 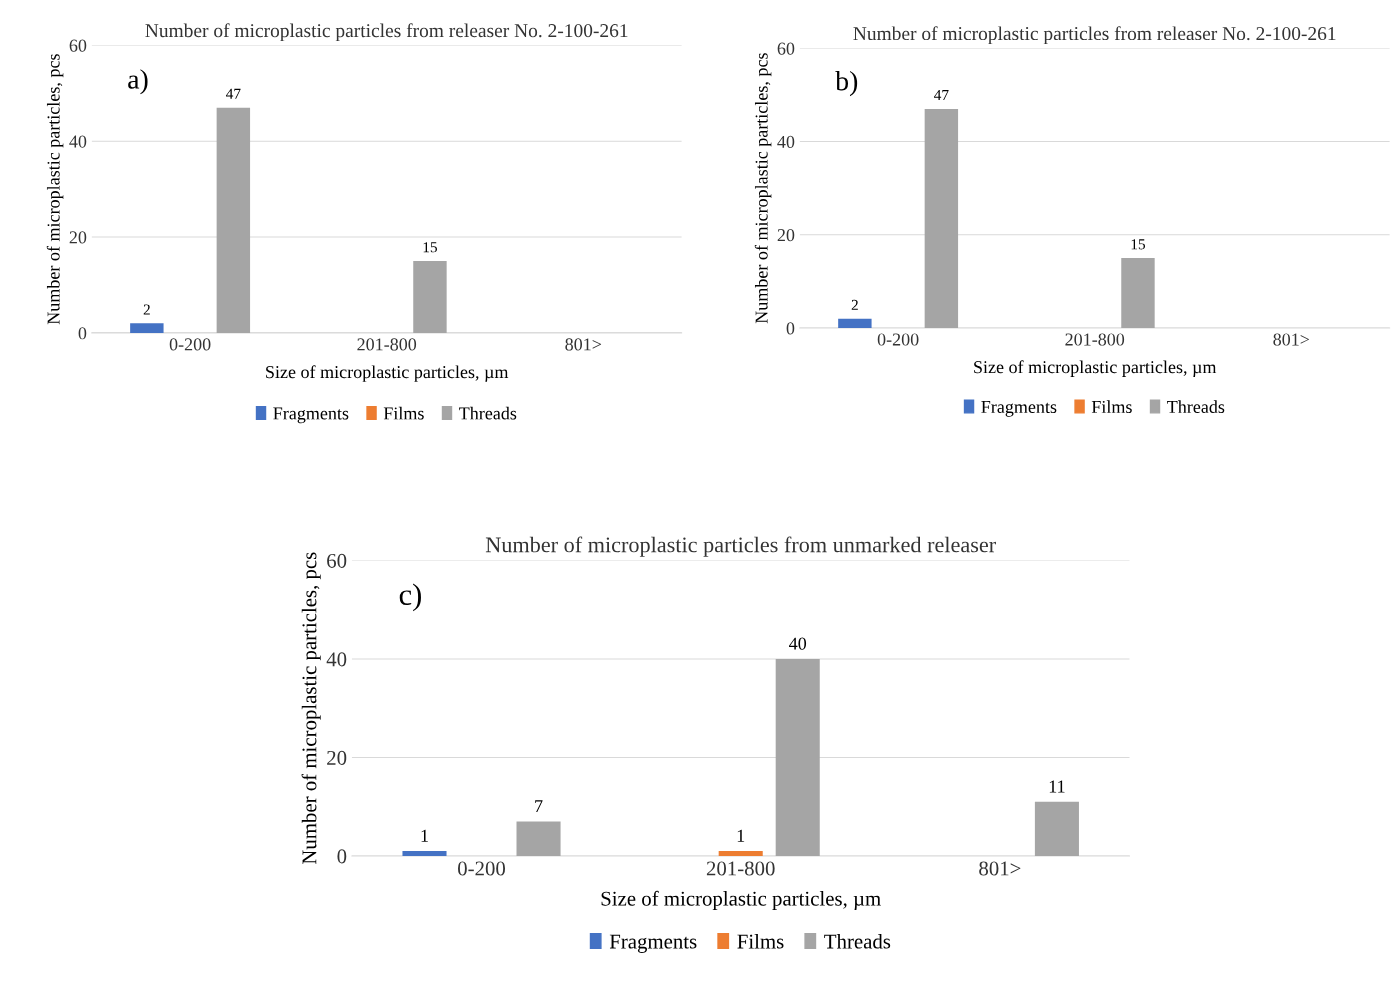 What do you see at coordinates (740, 546) in the screenshot?
I see `chart-title: Number of microplastic particles from unmarked releaser` at bounding box center [740, 546].